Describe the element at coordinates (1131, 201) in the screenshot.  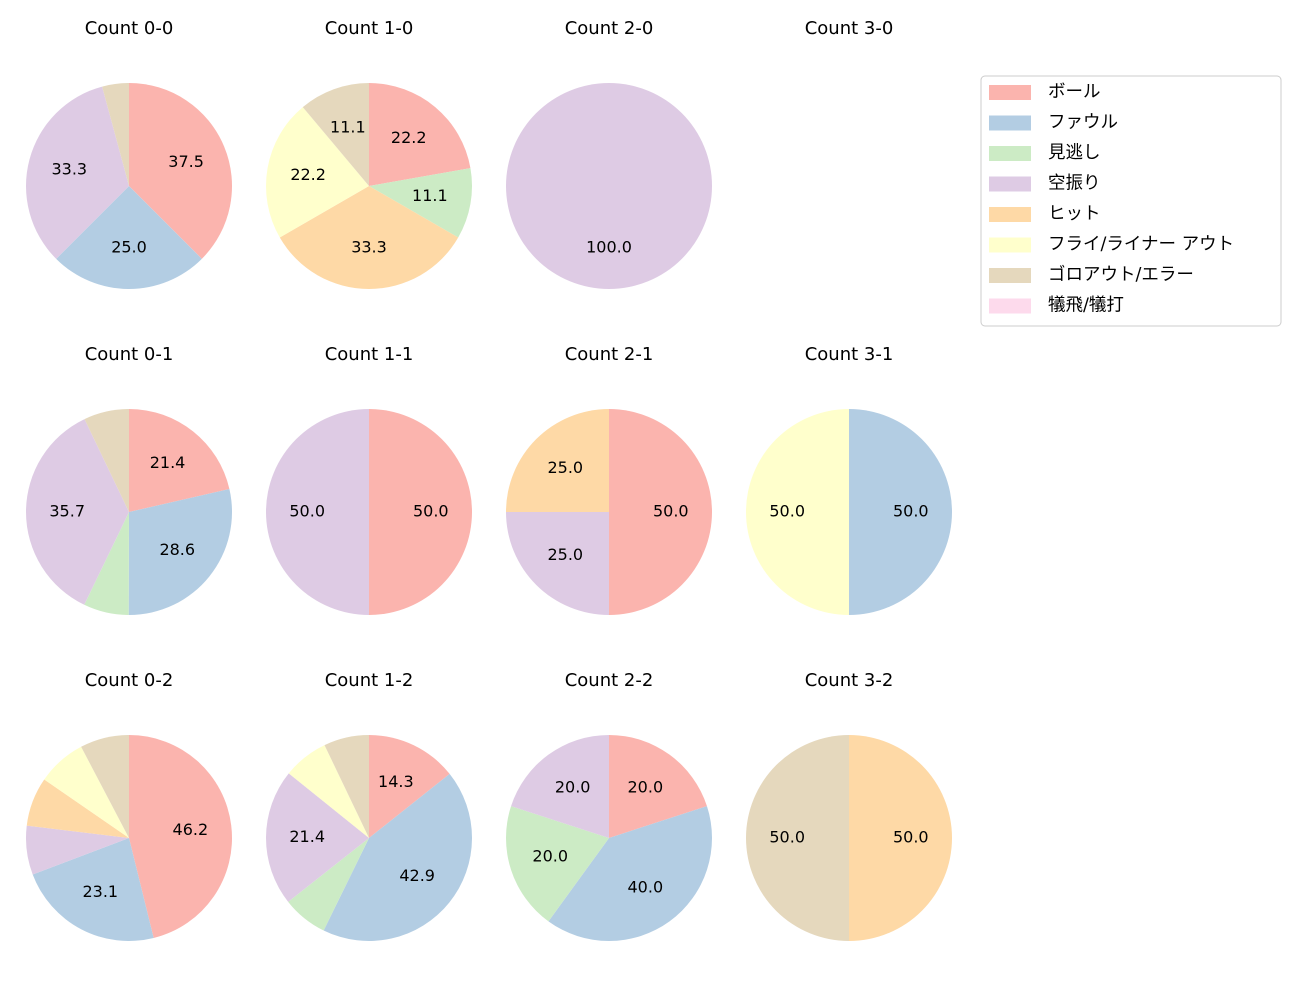
I see `legend-box` at that location.